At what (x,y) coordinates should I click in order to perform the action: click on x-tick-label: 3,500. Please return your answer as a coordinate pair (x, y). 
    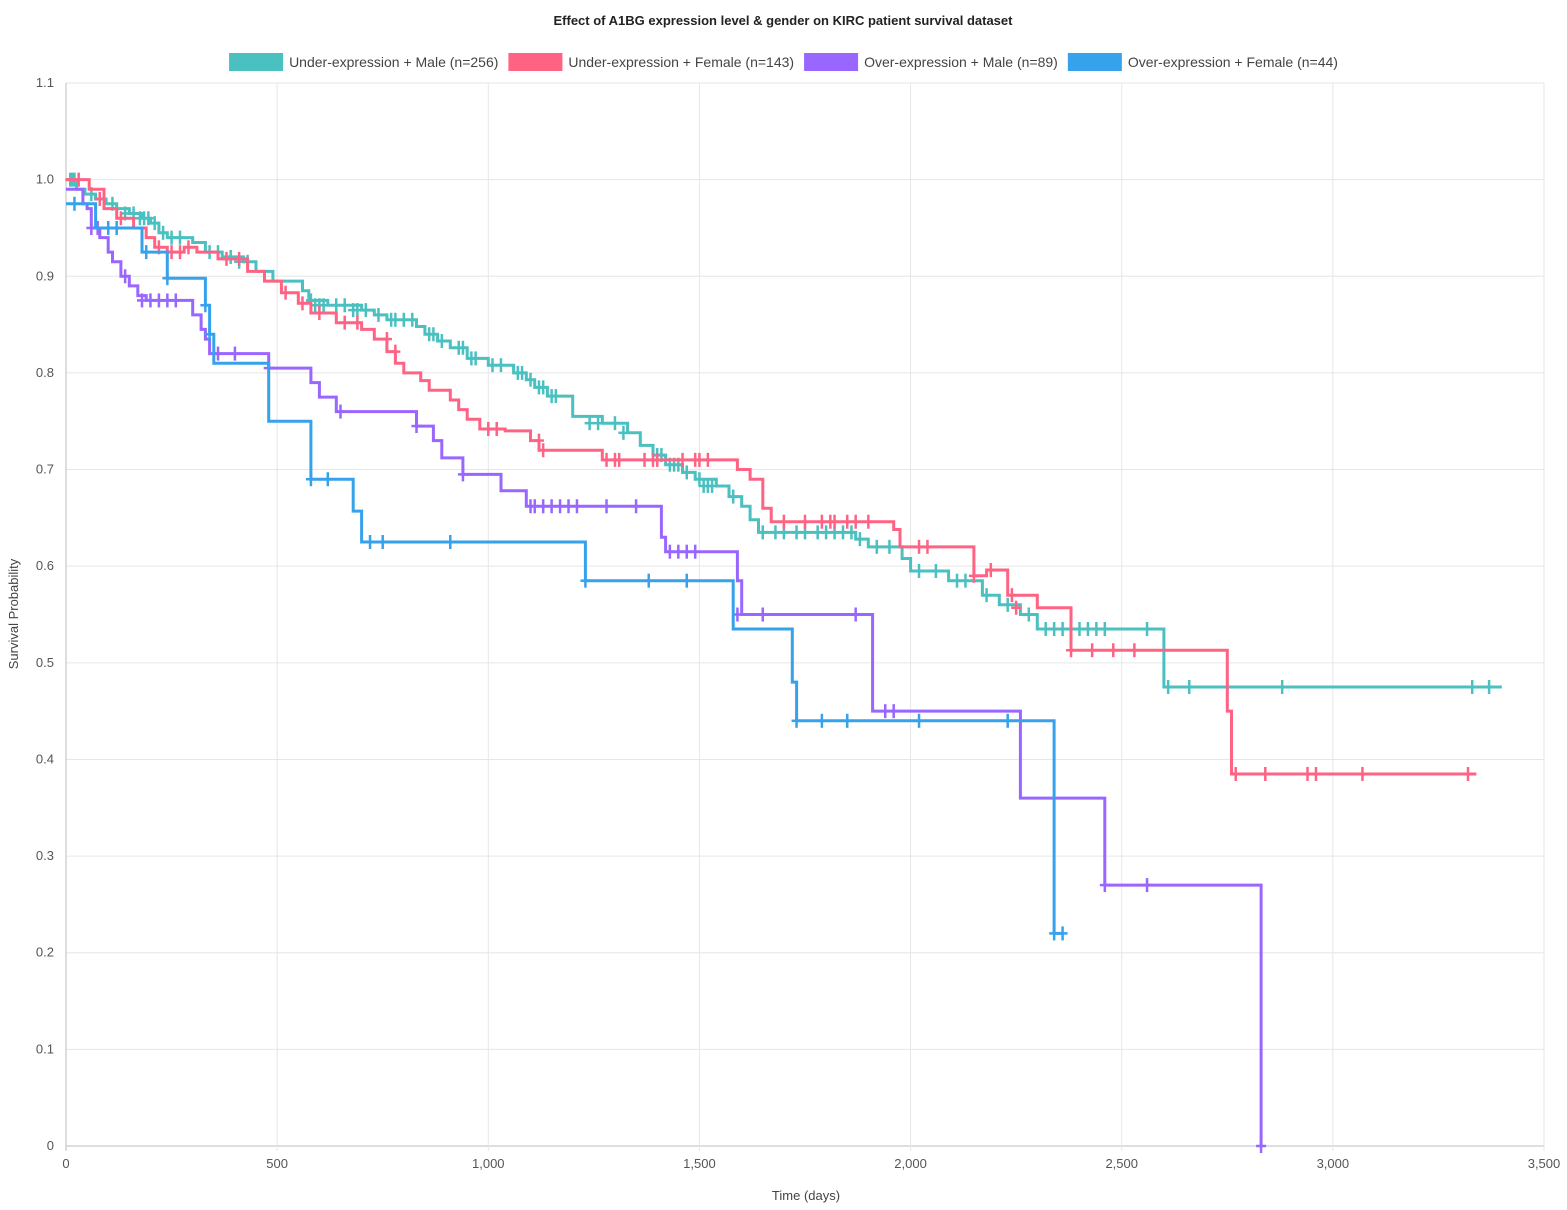
    Looking at the image, I should click on (1544, 1163).